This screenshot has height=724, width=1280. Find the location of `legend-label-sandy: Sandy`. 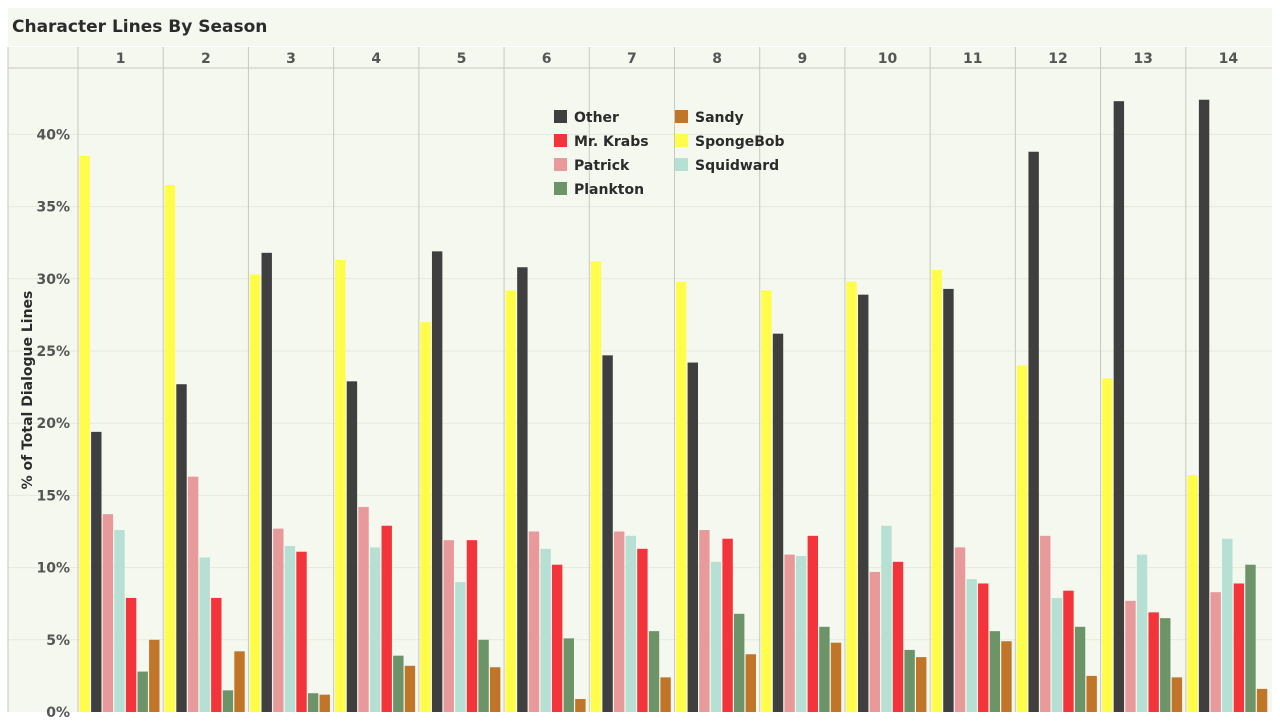

legend-label-sandy: Sandy is located at coordinates (719, 118).